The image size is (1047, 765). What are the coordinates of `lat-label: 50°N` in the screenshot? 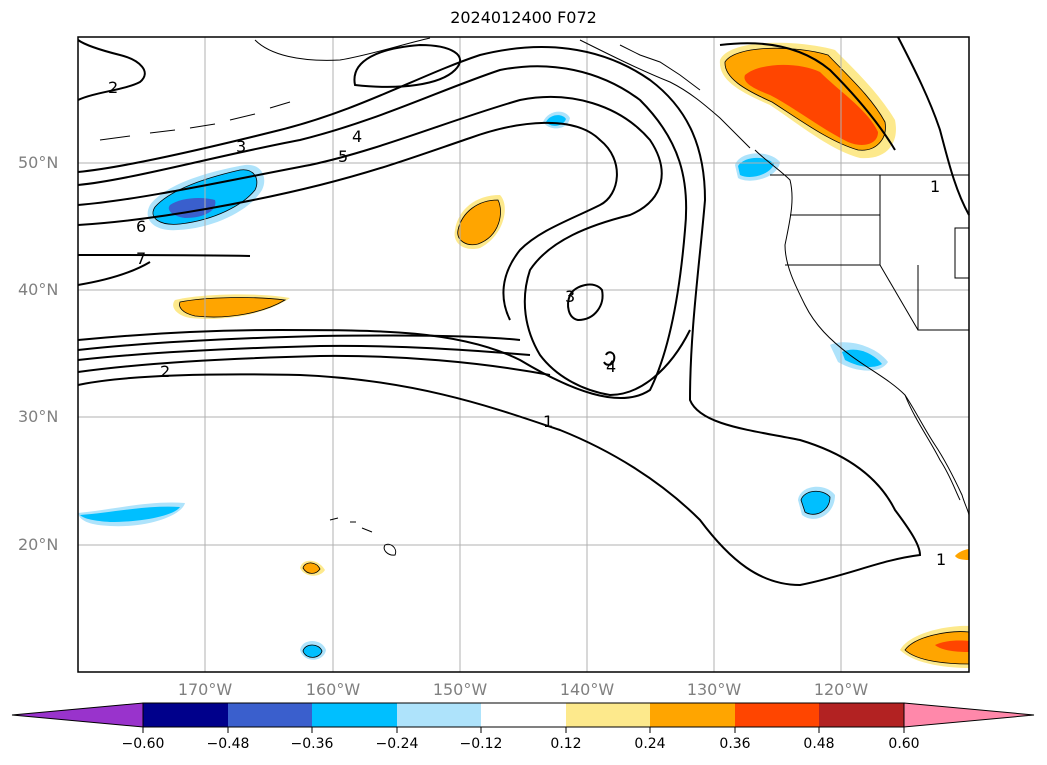 It's located at (38, 162).